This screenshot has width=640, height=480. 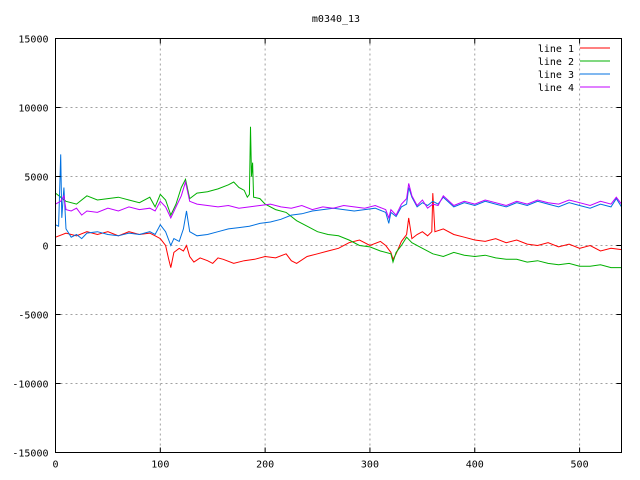 I want to click on y-tick-label: 10000, so click(x=33, y=109).